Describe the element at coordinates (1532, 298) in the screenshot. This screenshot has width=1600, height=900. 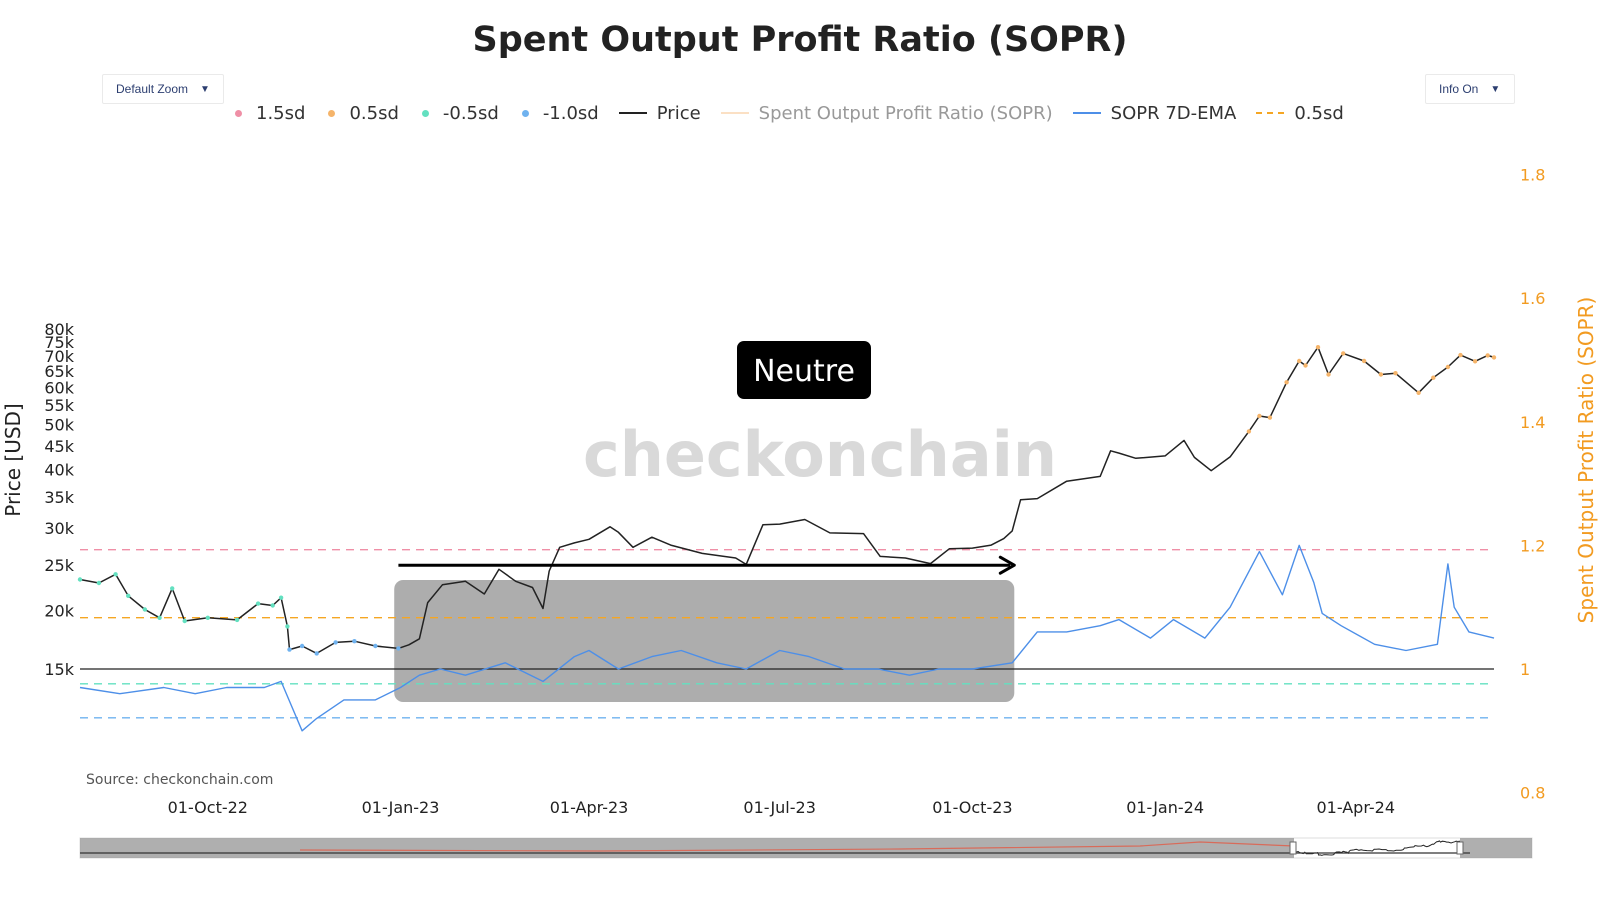
I see `y2-tick-label: 1.6` at that location.